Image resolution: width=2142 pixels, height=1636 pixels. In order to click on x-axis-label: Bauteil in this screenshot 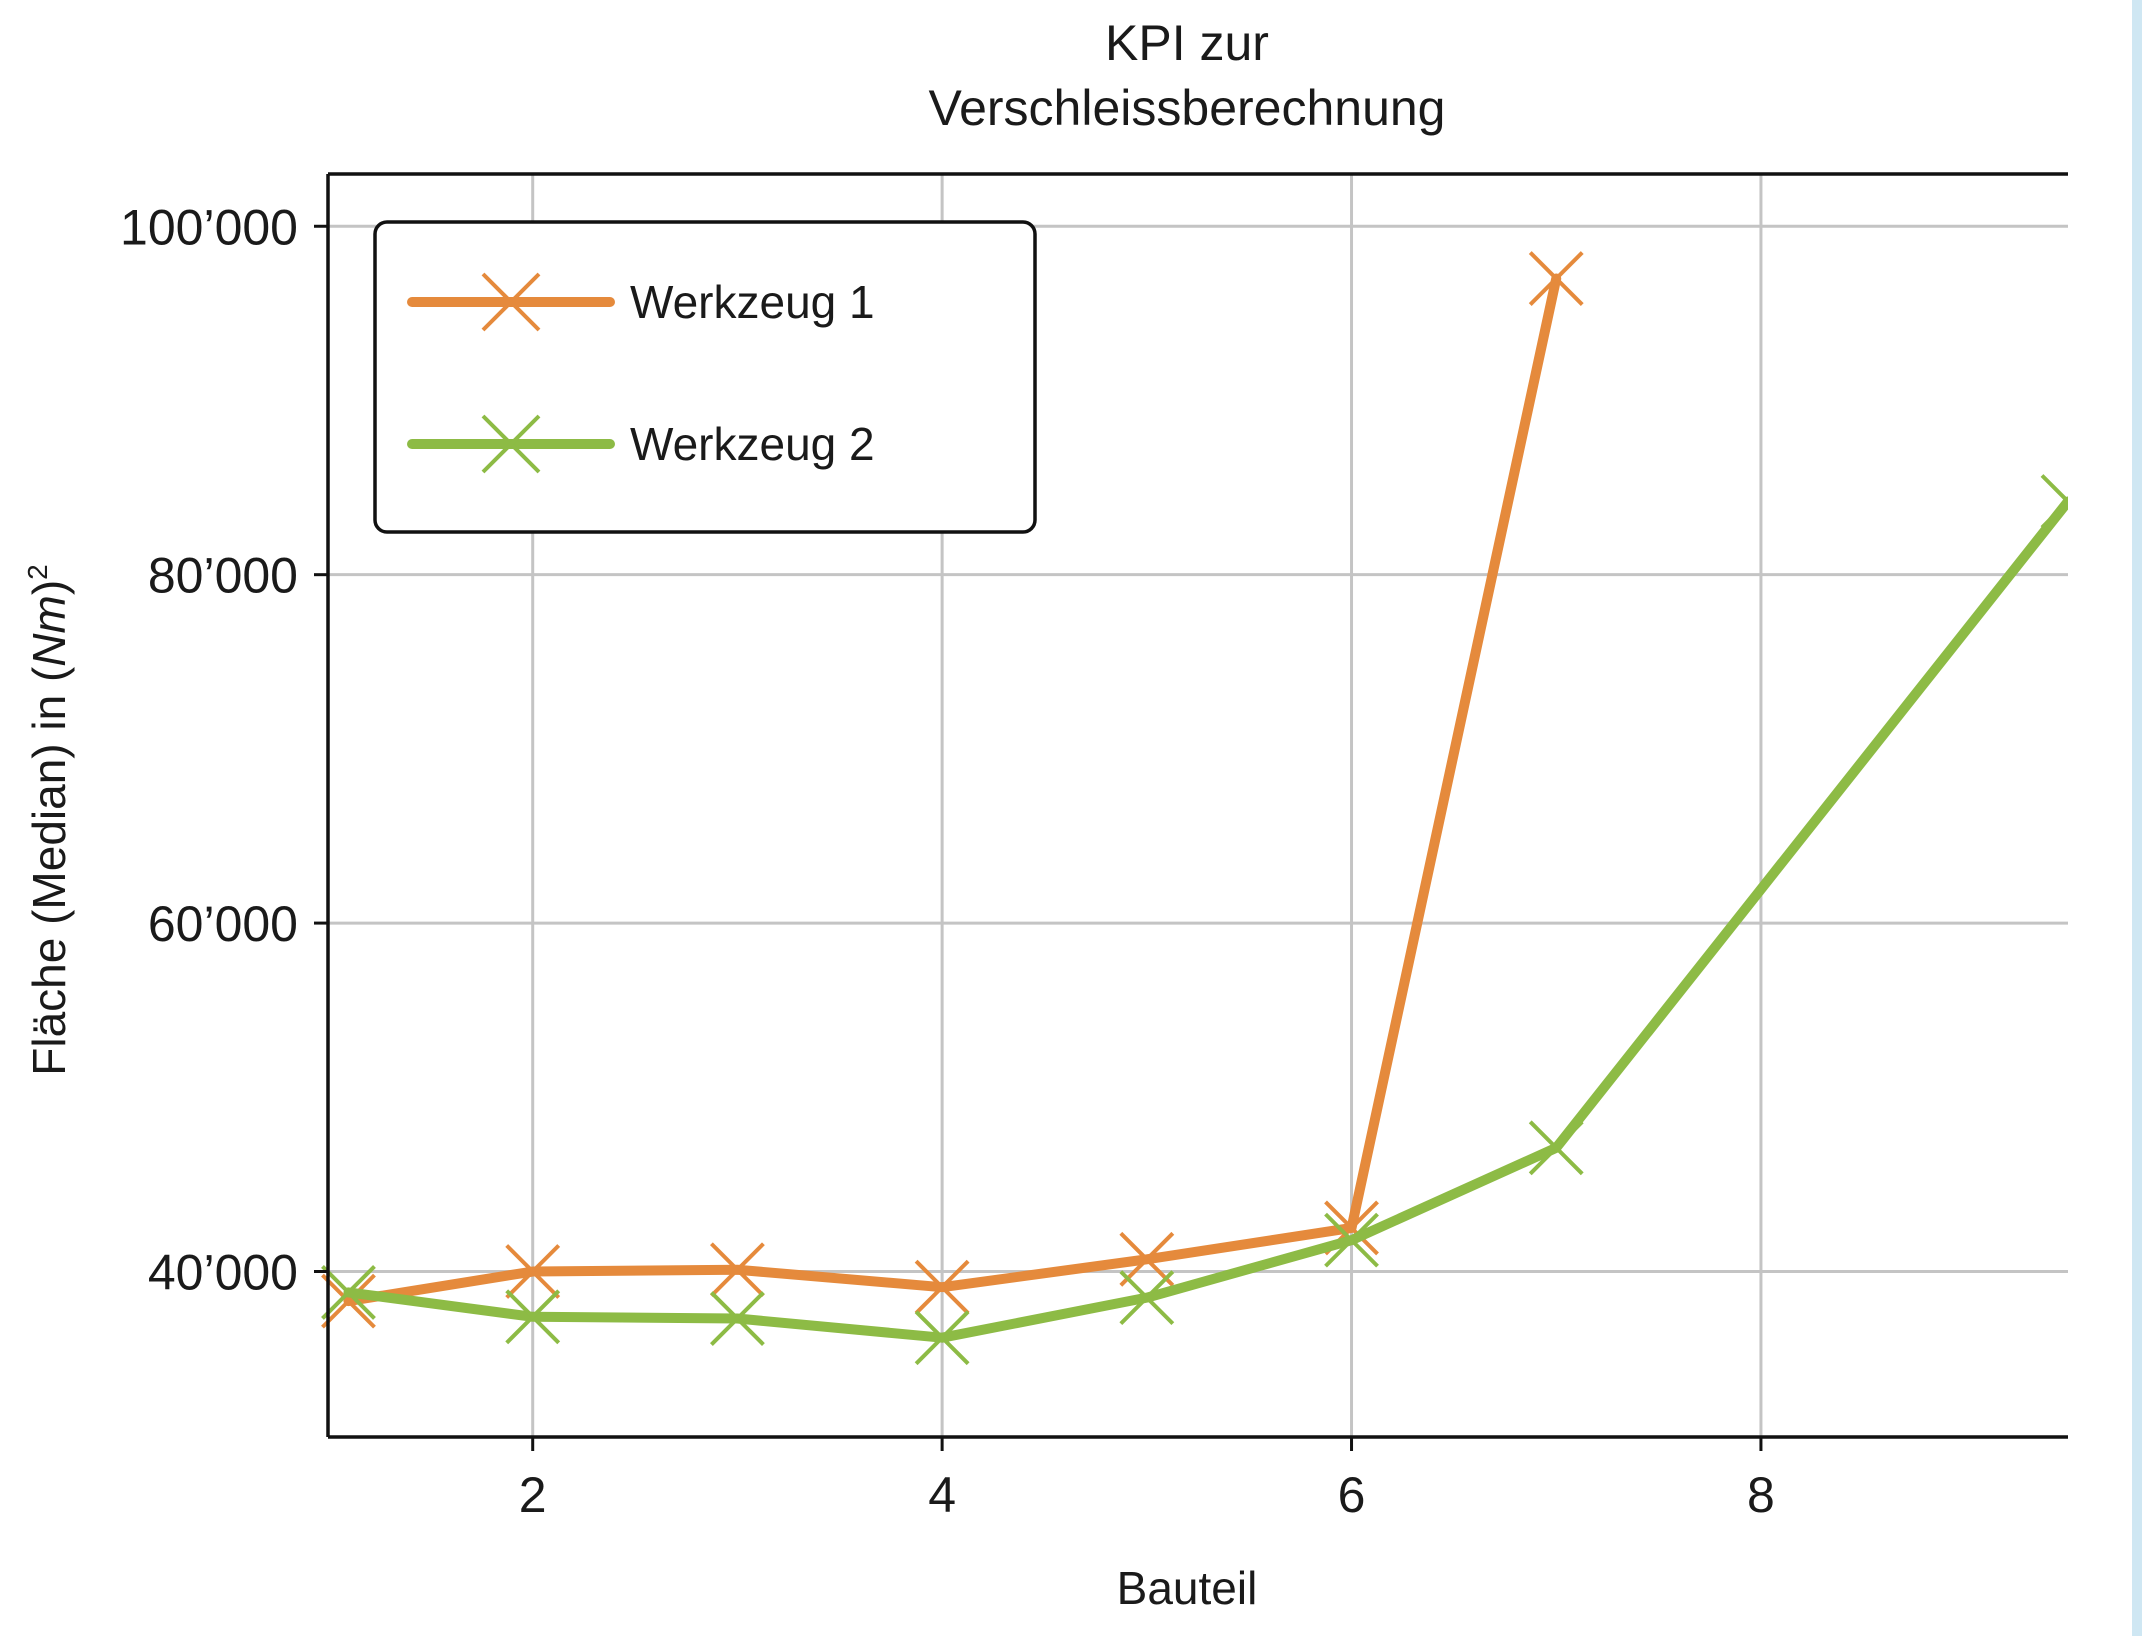, I will do `click(1187, 1588)`.